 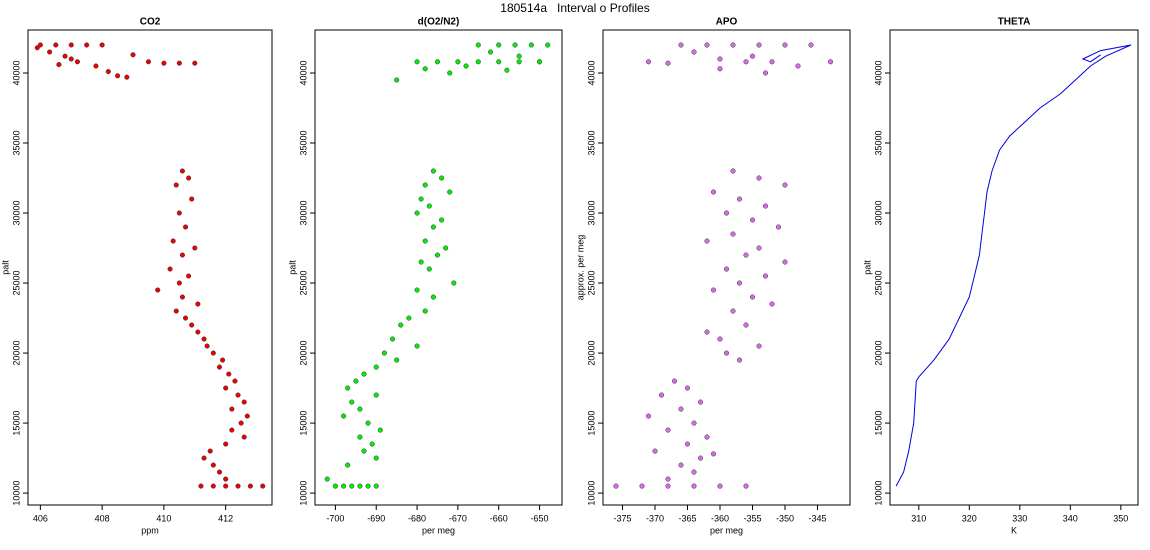 What do you see at coordinates (918, 518) in the screenshot?
I see `x-tick-label: 310` at bounding box center [918, 518].